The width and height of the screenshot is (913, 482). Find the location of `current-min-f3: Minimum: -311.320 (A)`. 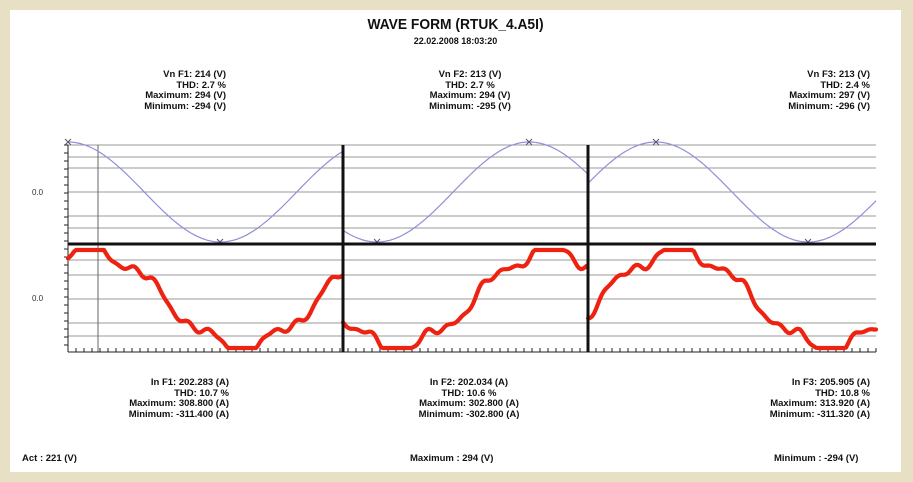

current-min-f3: Minimum: -311.320 (A) is located at coordinates (819, 414).